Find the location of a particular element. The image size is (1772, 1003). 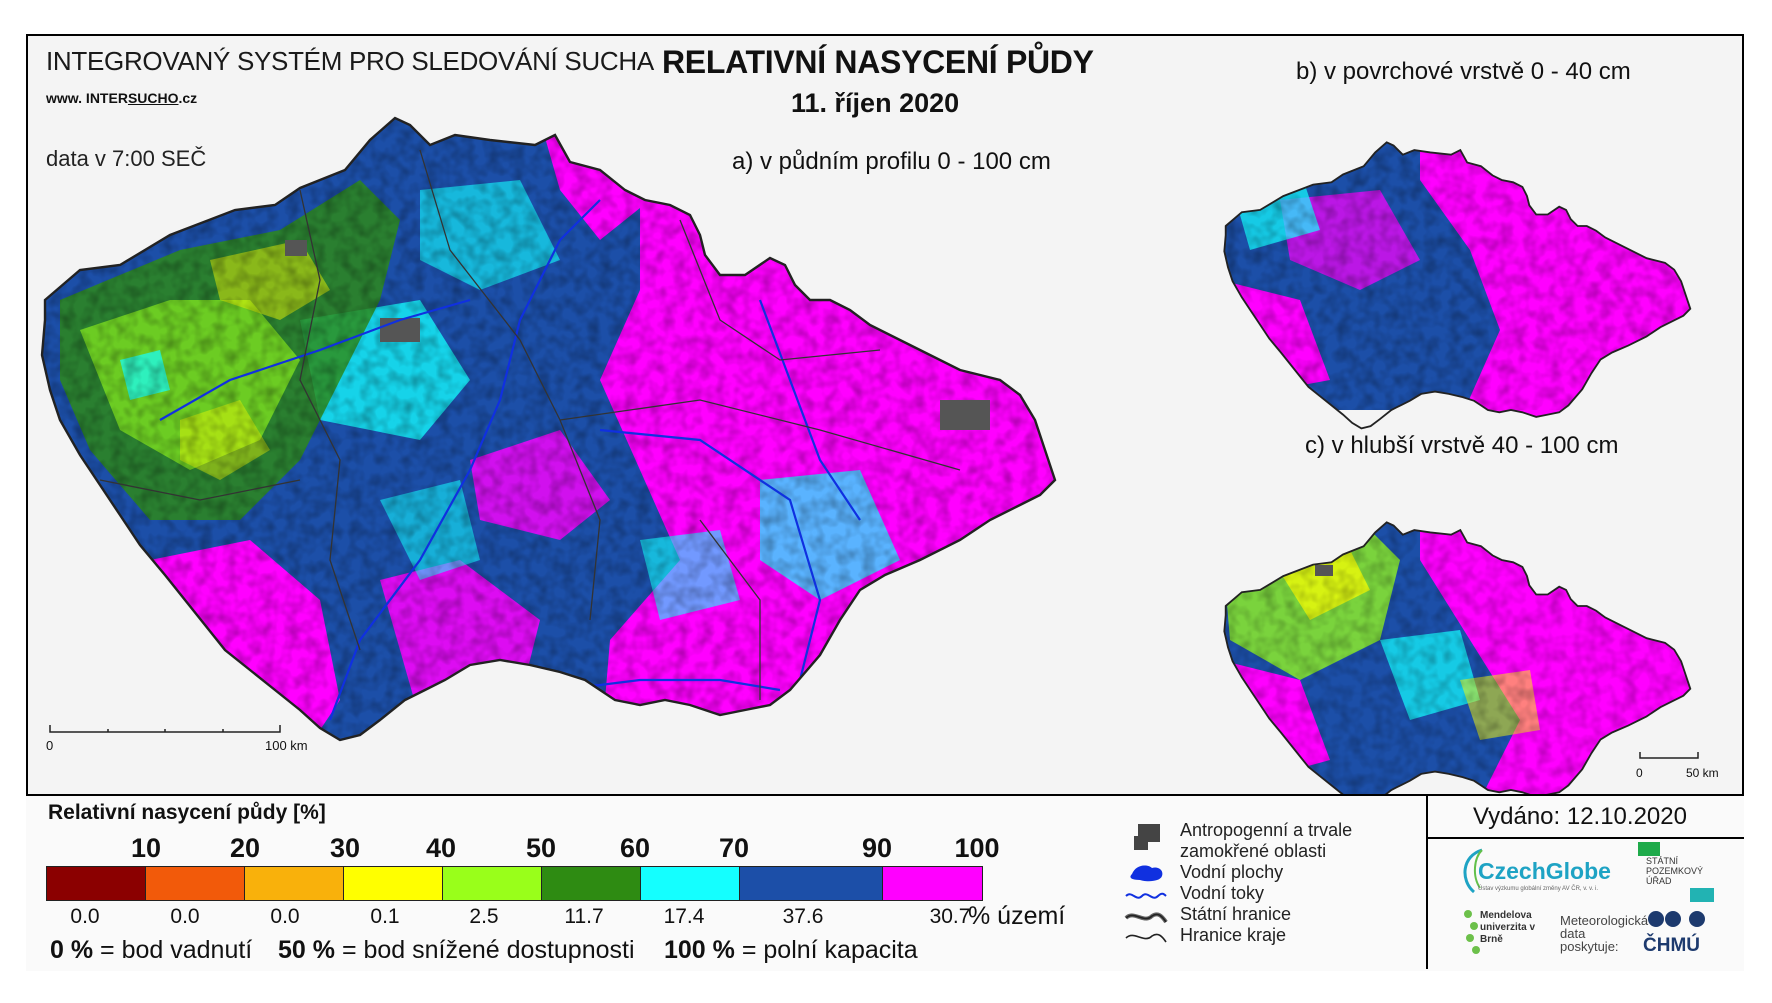

legend-note-capacity: 100 % = polní kapacita is located at coordinates (791, 950).